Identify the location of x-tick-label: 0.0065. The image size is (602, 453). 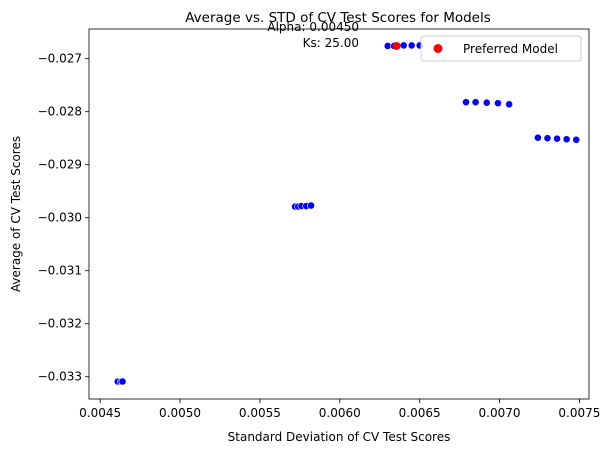
(420, 413).